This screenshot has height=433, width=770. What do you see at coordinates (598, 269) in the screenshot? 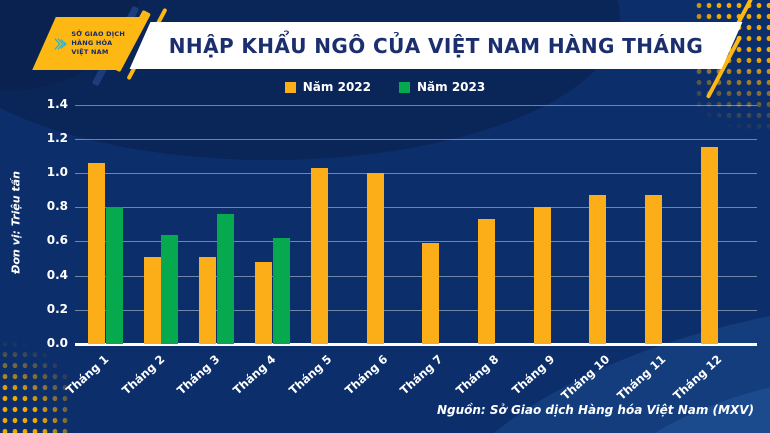
I see `bar-năm-2022-tháng-10` at bounding box center [598, 269].